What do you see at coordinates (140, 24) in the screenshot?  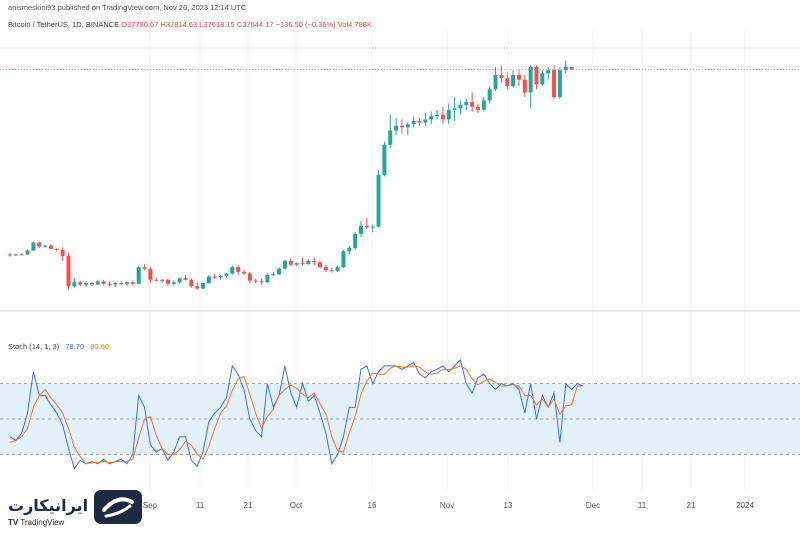 I see `ohlc-open: O37780.67` at bounding box center [140, 24].